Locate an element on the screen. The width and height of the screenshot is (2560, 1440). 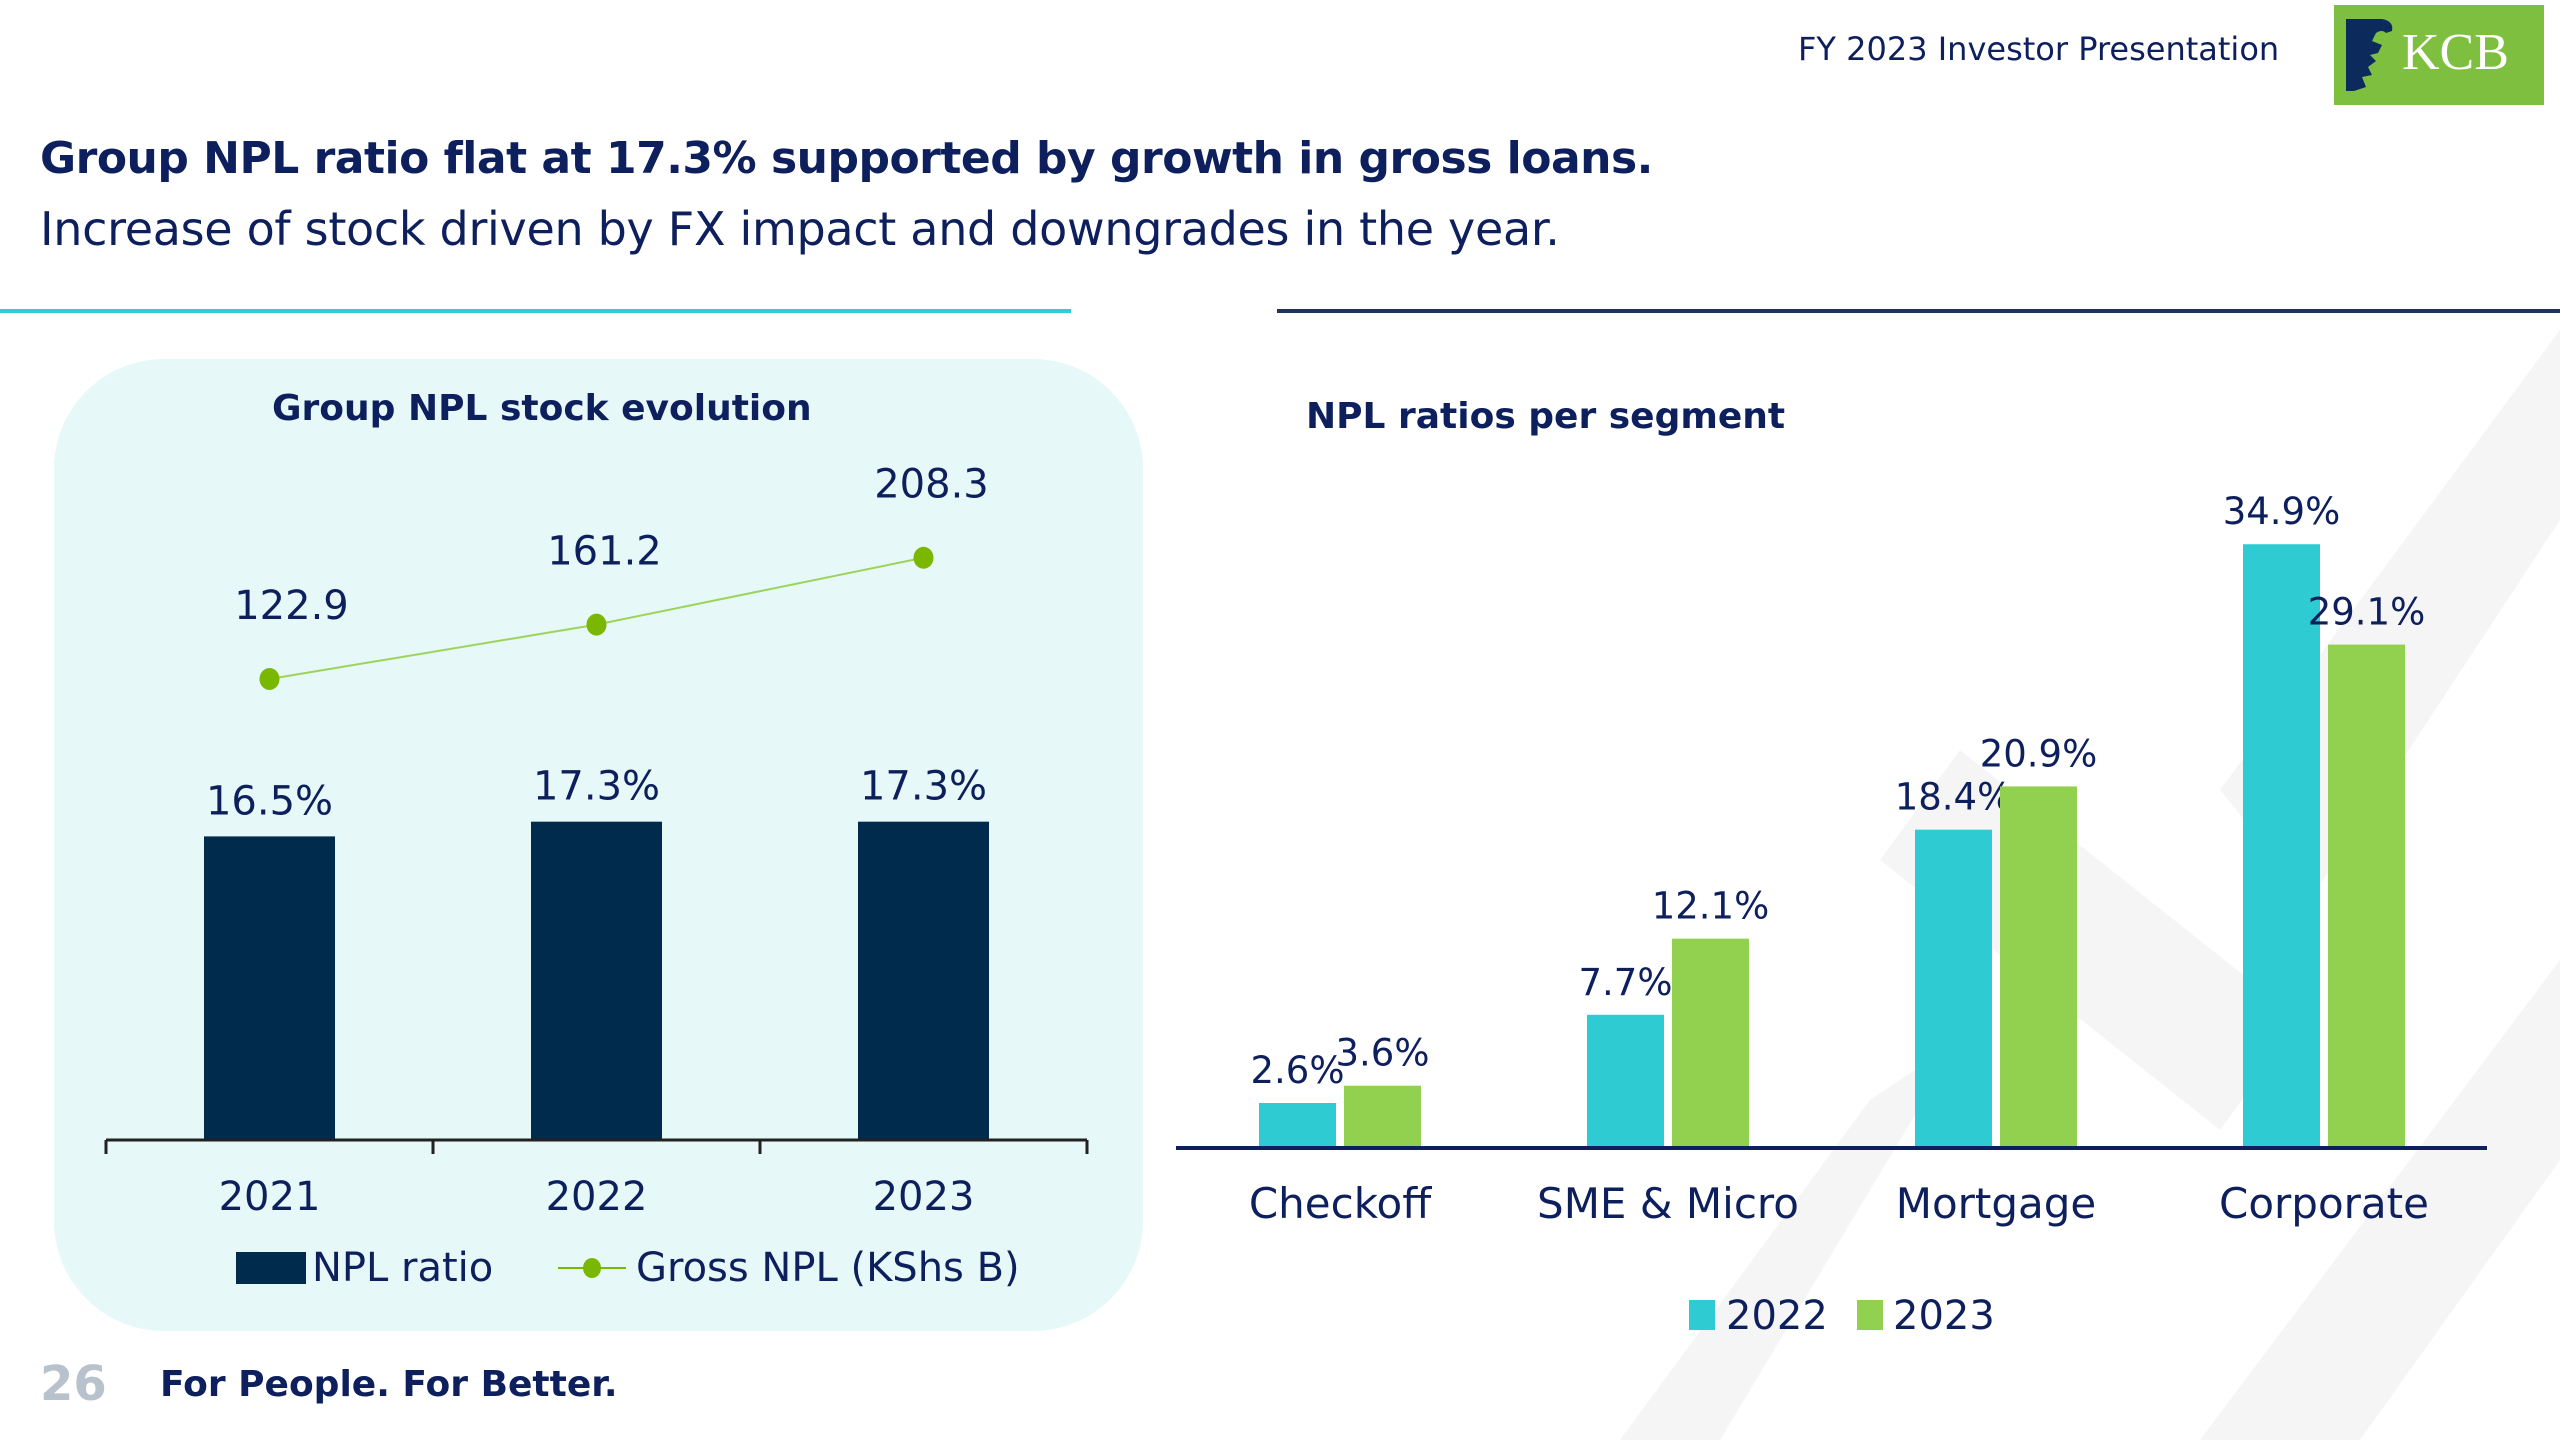
x-tick-label-2021: 2021 is located at coordinates (270, 1197).